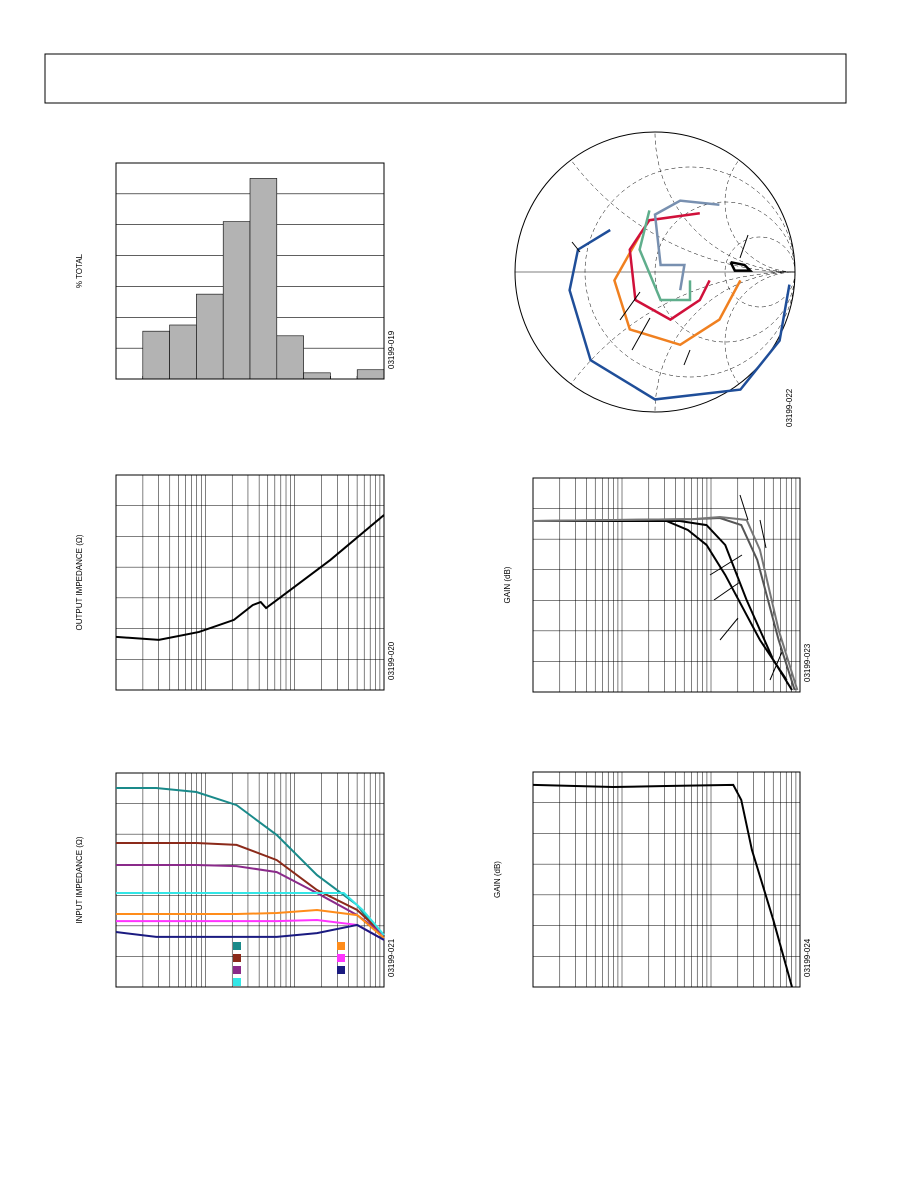 The width and height of the screenshot is (918, 1193). Describe the element at coordinates (445, 78) in the screenshot. I see `header-box` at that location.